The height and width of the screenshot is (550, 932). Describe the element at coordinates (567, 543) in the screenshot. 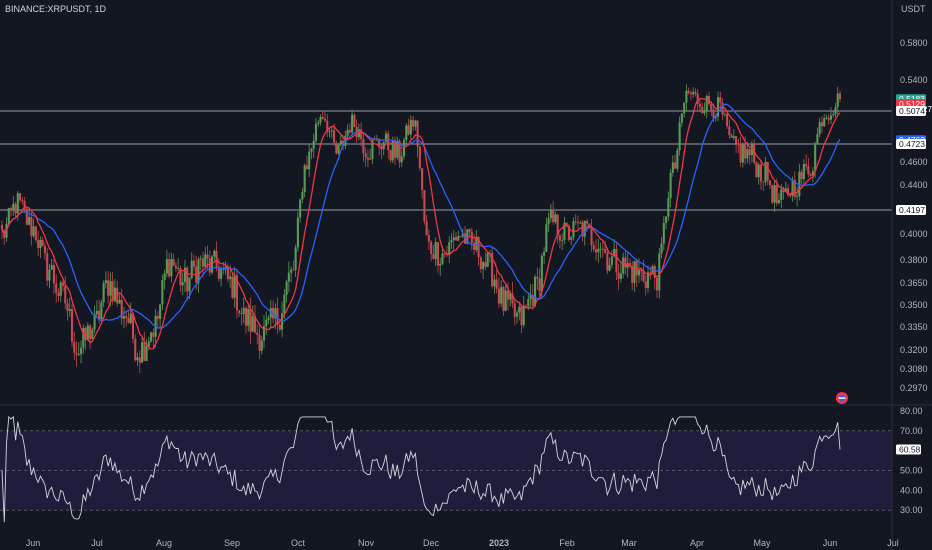

I see `time-tick-label: Feb` at that location.